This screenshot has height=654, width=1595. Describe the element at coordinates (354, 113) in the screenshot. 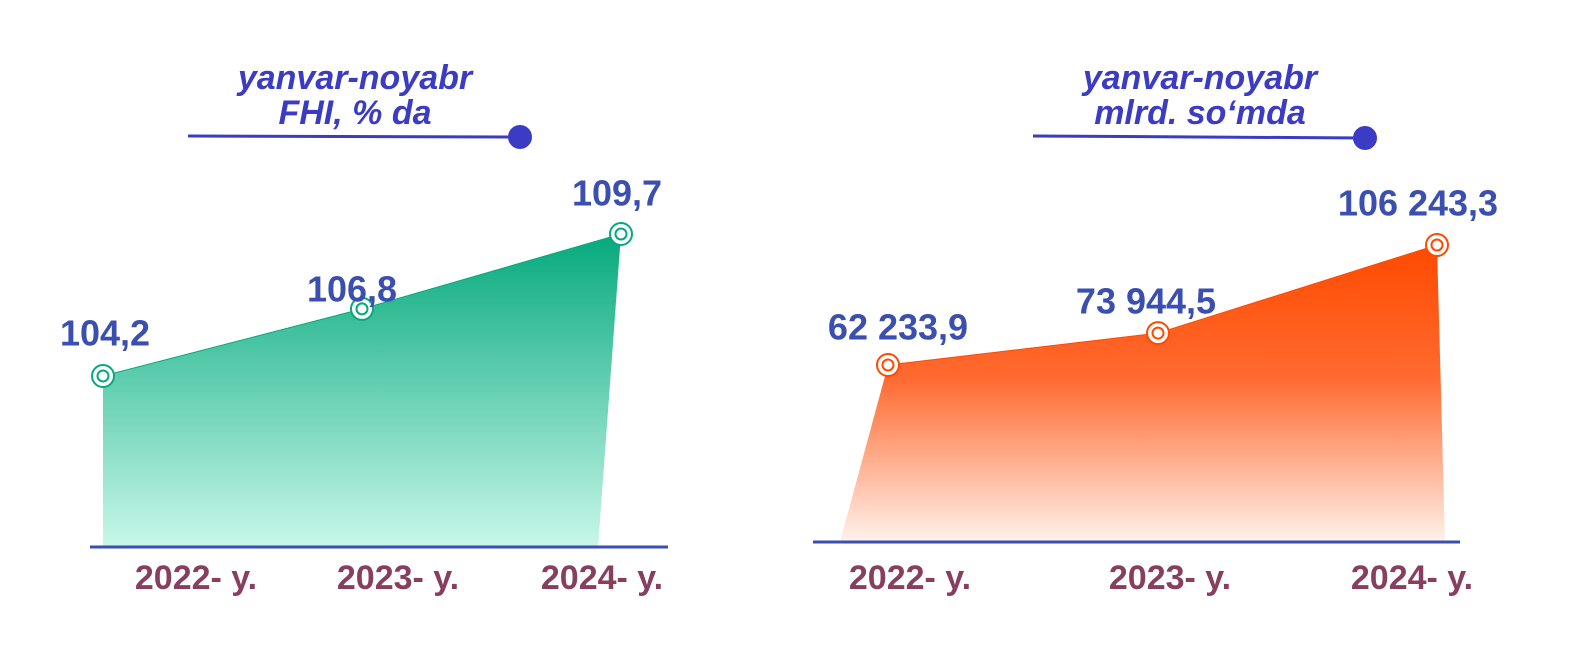

I see `chart-subtitle: FHI, % da` at that location.